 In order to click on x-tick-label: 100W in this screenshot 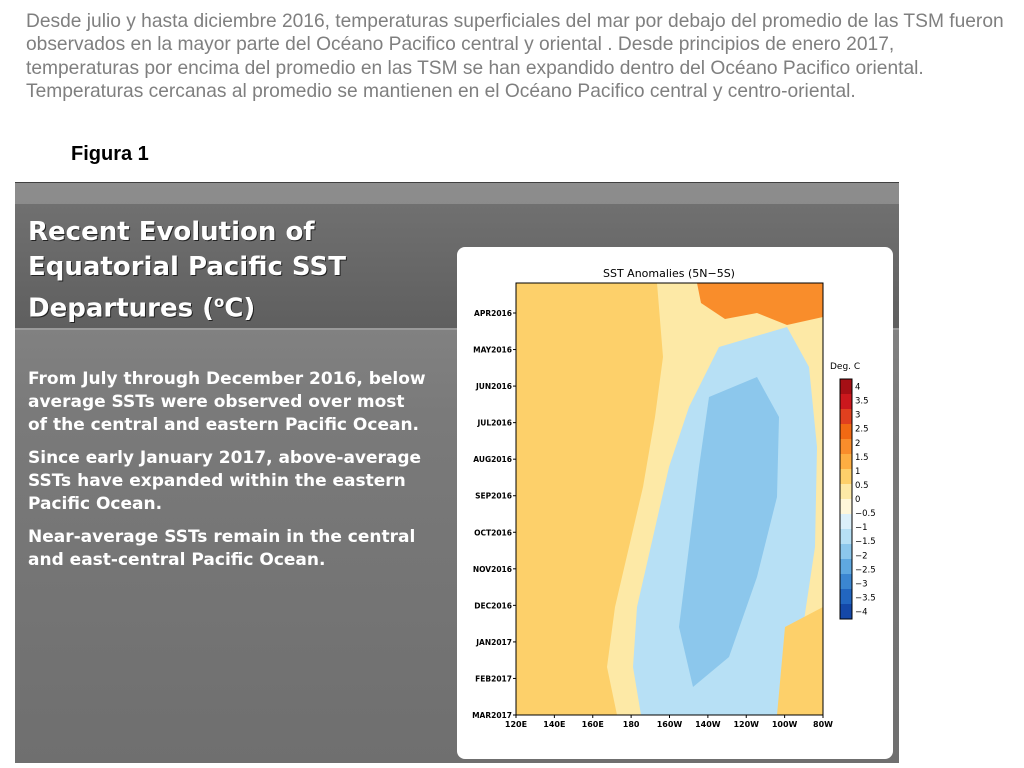, I will do `click(785, 724)`.